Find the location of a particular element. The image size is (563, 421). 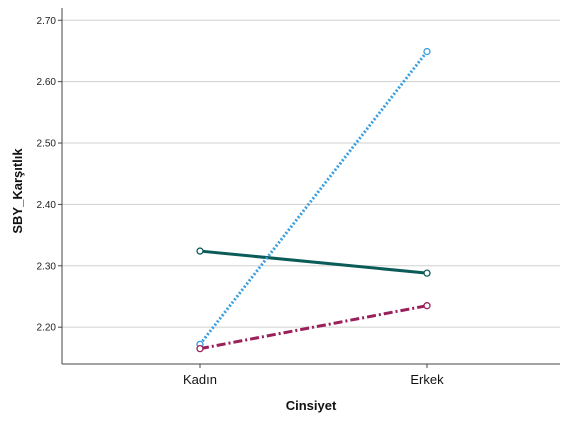

y-tick-label: 2.40 is located at coordinates (47, 205).